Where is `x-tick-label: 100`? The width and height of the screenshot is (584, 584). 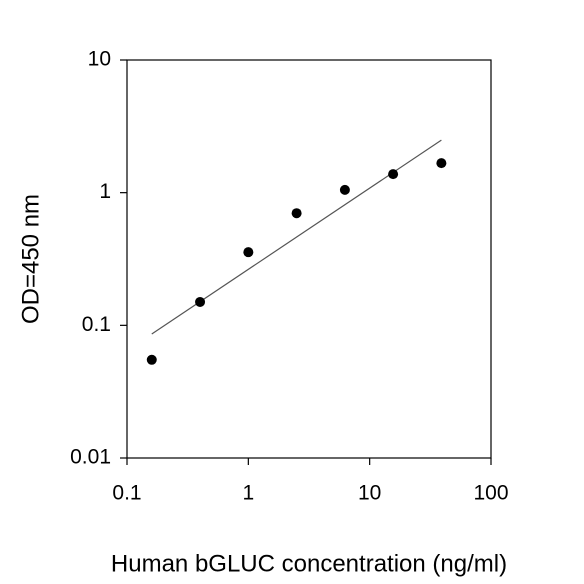 x-tick-label: 100 is located at coordinates (490, 493).